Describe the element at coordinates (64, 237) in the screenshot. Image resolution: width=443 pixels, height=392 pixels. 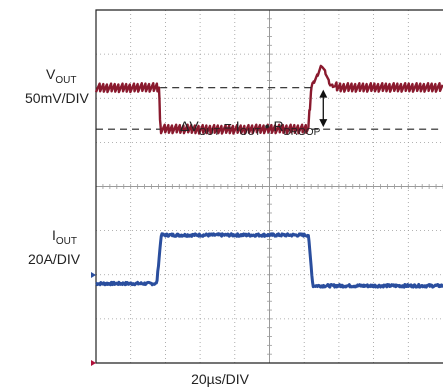
I see `iout-label: IOUT` at that location.